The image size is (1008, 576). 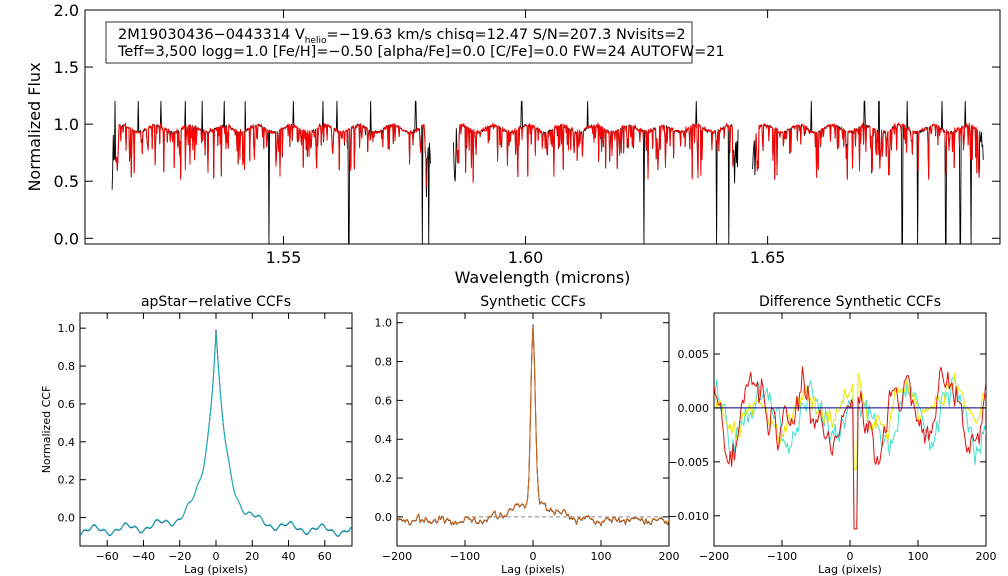 I want to click on y-tick-label: 0.005, so click(x=694, y=354).